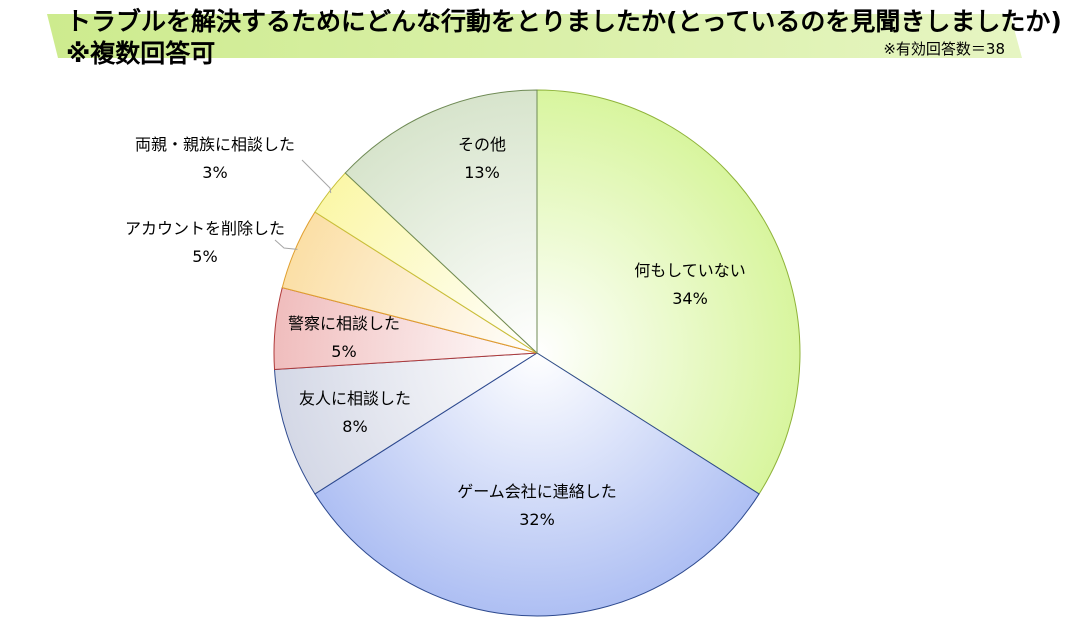 The height and width of the screenshot is (644, 1073). What do you see at coordinates (205, 228) in the screenshot?
I see `slice-label: アカウントを削除した` at bounding box center [205, 228].